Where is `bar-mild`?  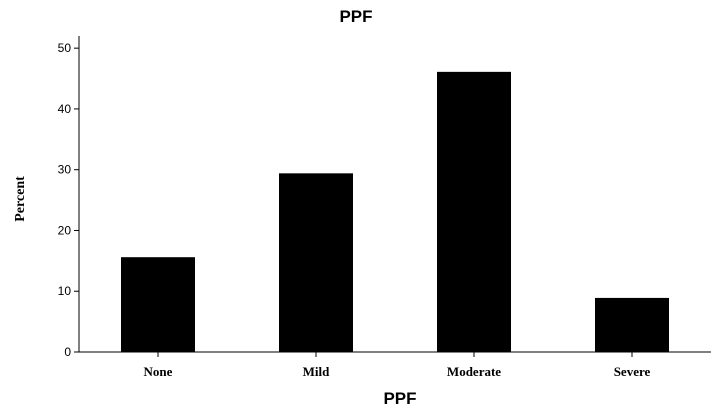
bar-mild is located at coordinates (316, 262).